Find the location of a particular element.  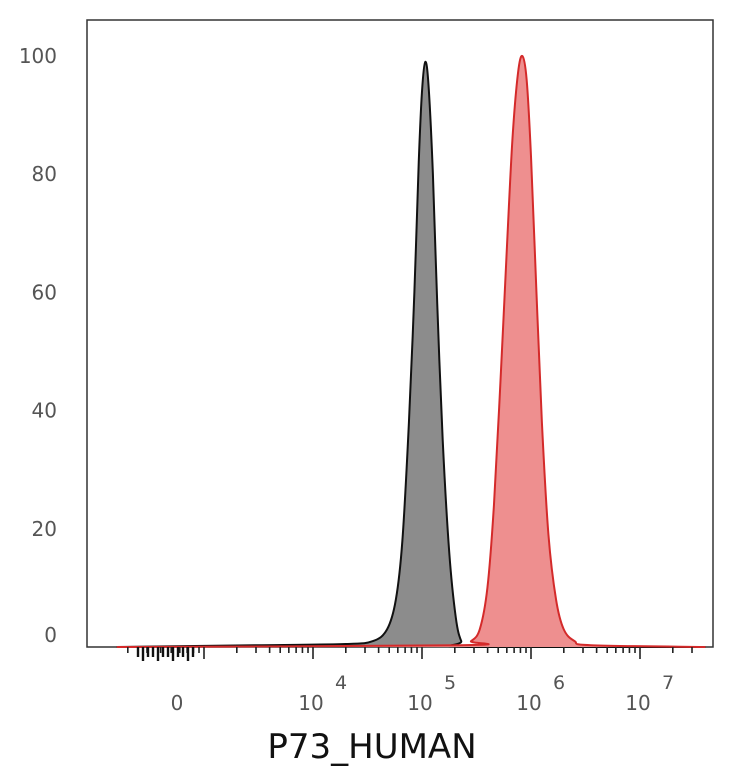

y-tick-label: 40 is located at coordinates (44, 411).